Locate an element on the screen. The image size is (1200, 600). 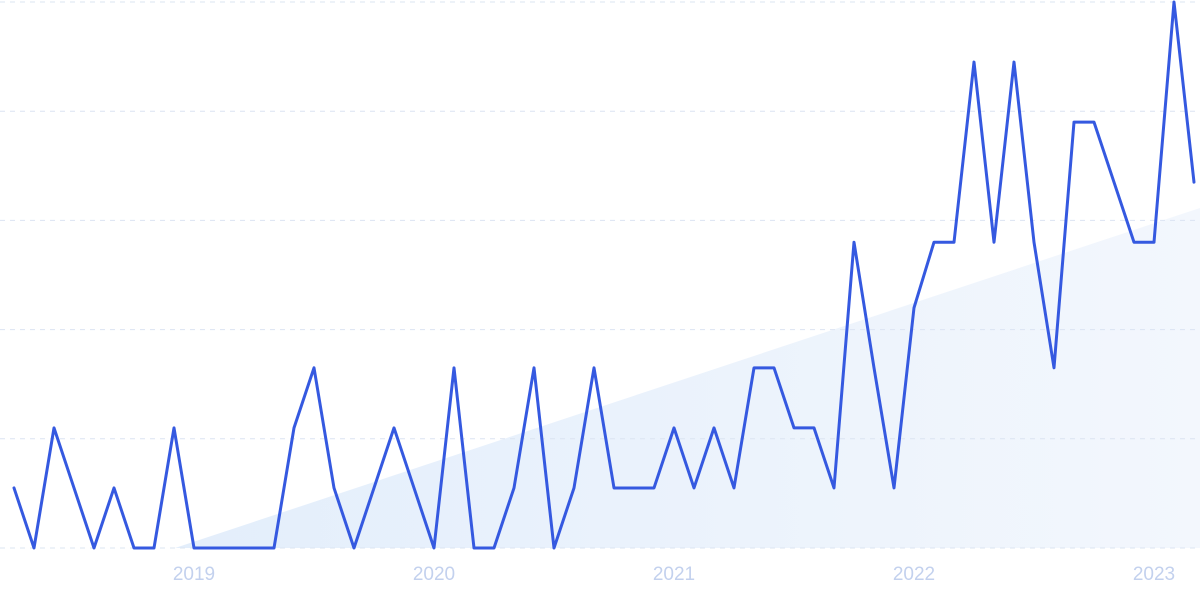
x-tick-label: 2019 is located at coordinates (194, 574).